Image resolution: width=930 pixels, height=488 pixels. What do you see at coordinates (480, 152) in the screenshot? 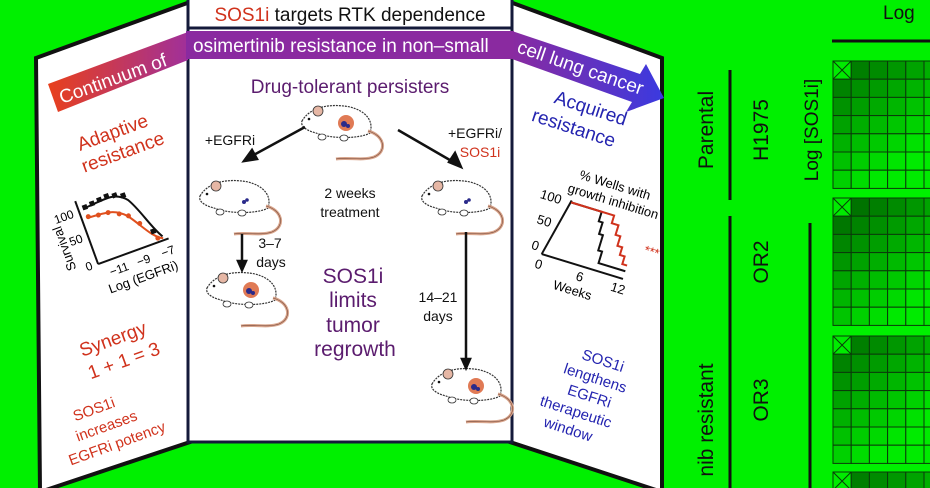
I see `right-treatment-label-2: SOS1i` at bounding box center [480, 152].